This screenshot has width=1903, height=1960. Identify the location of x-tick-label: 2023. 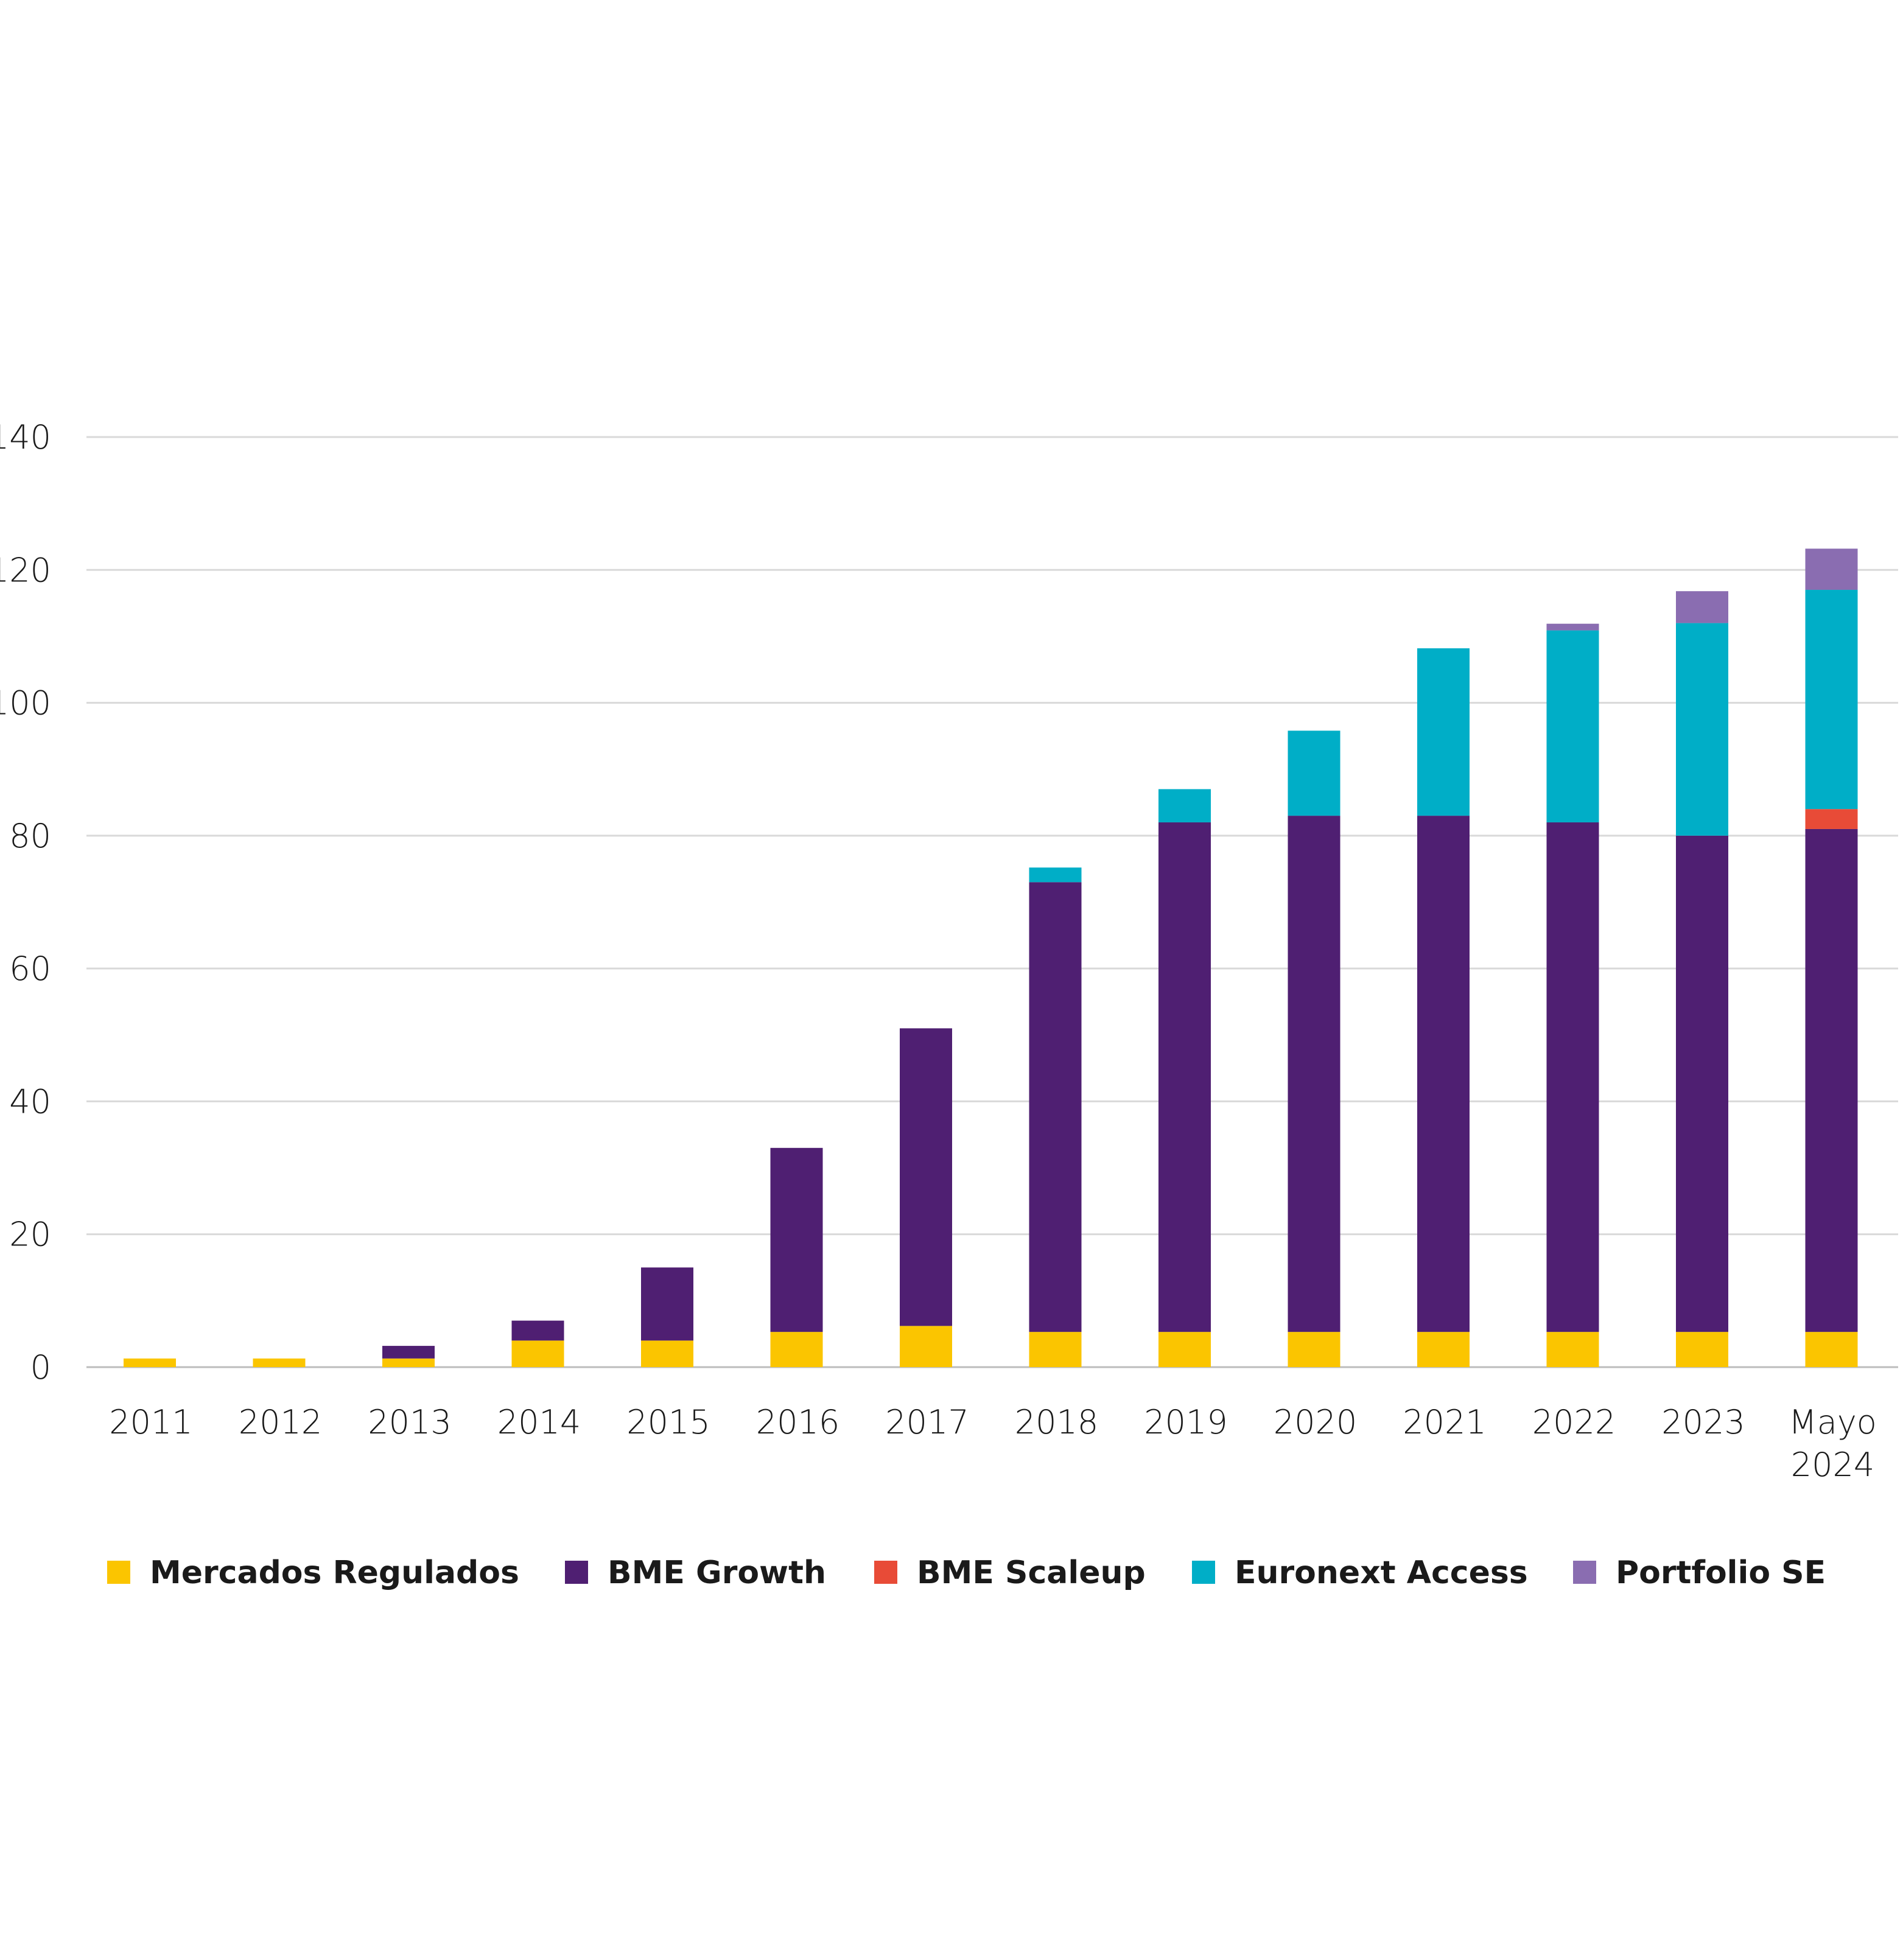
(1703, 1422).